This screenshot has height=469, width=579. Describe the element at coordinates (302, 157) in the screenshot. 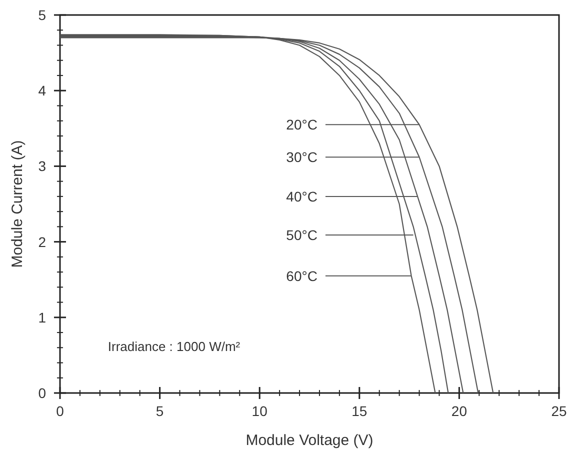

I see `annotation: 30°C` at that location.